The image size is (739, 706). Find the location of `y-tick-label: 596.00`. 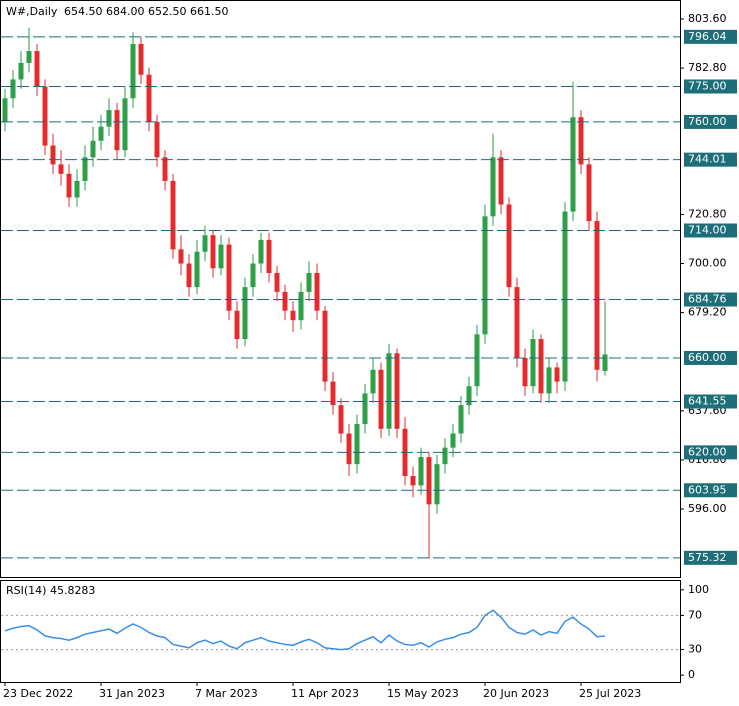

y-tick-label: 596.00 is located at coordinates (707, 508).